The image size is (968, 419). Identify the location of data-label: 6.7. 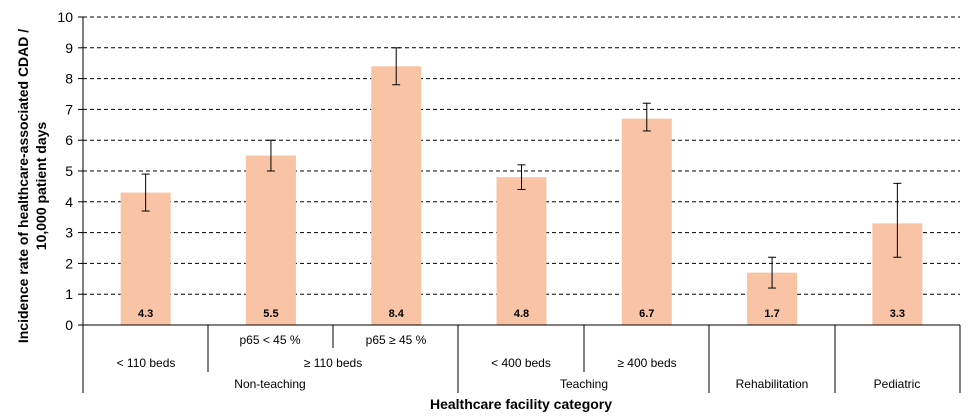
(646, 314).